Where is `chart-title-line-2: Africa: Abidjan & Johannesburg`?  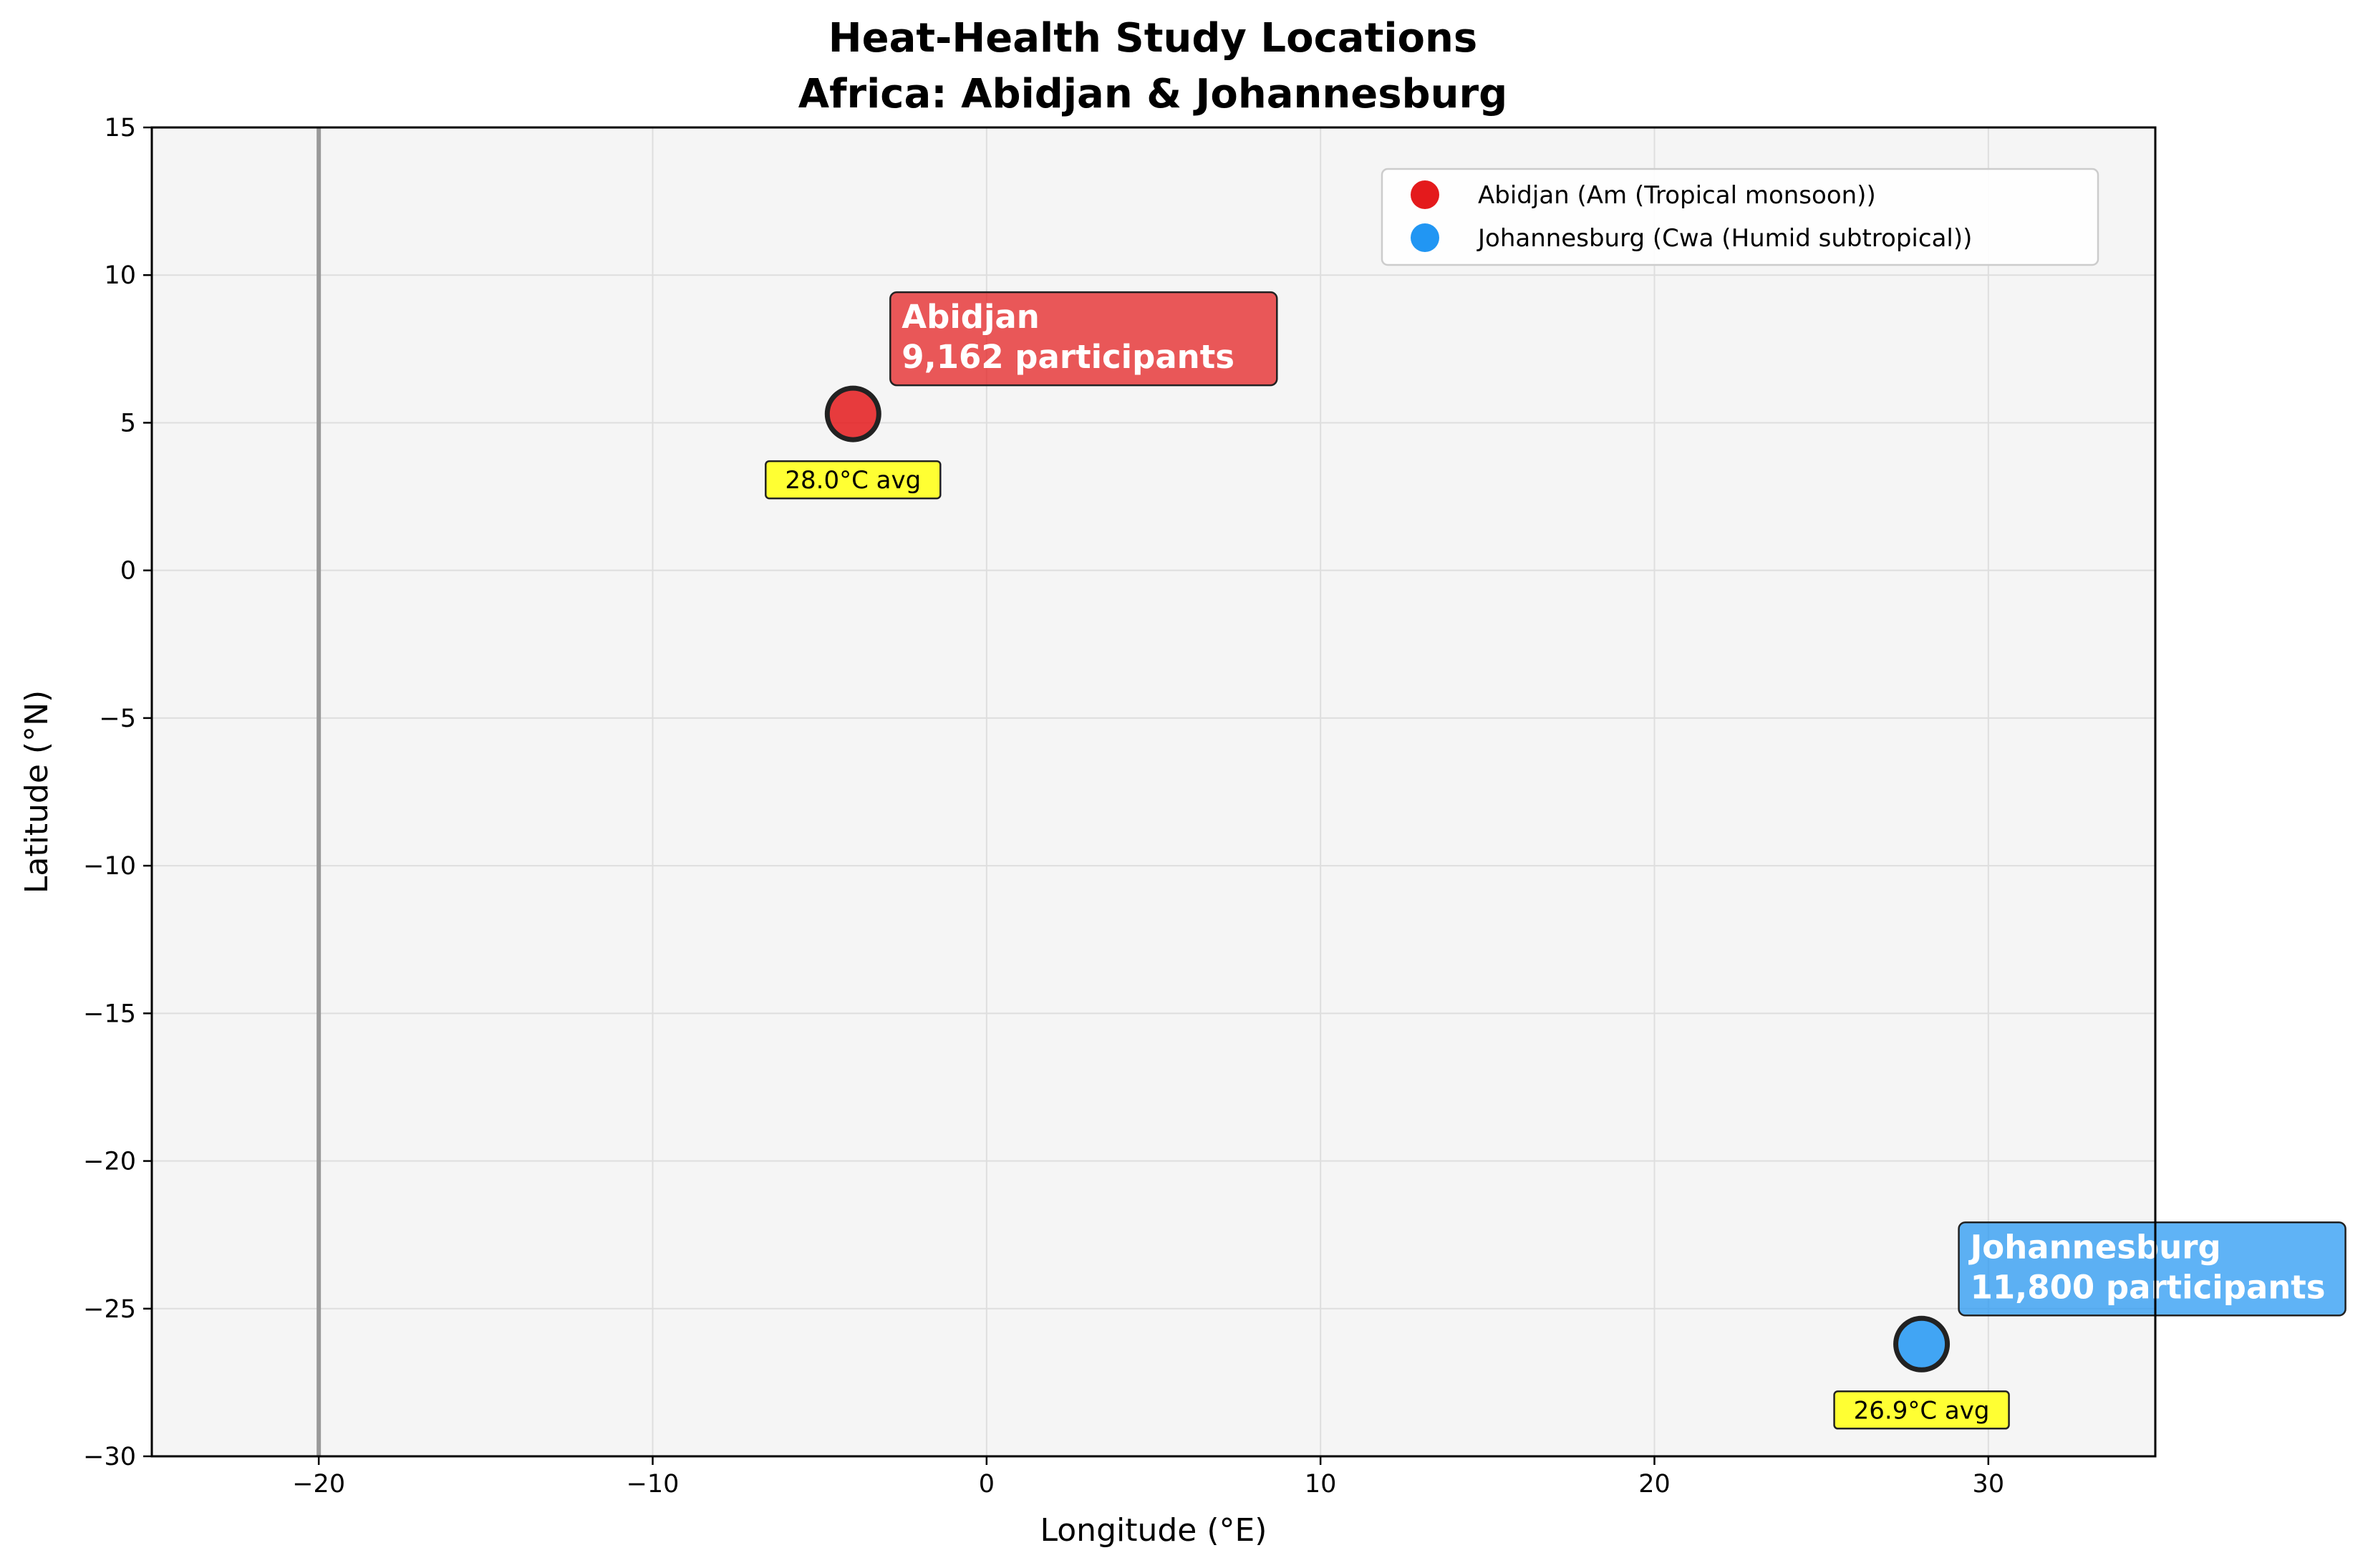
chart-title-line-2: Africa: Abidjan & Johannesburg is located at coordinates (1152, 94).